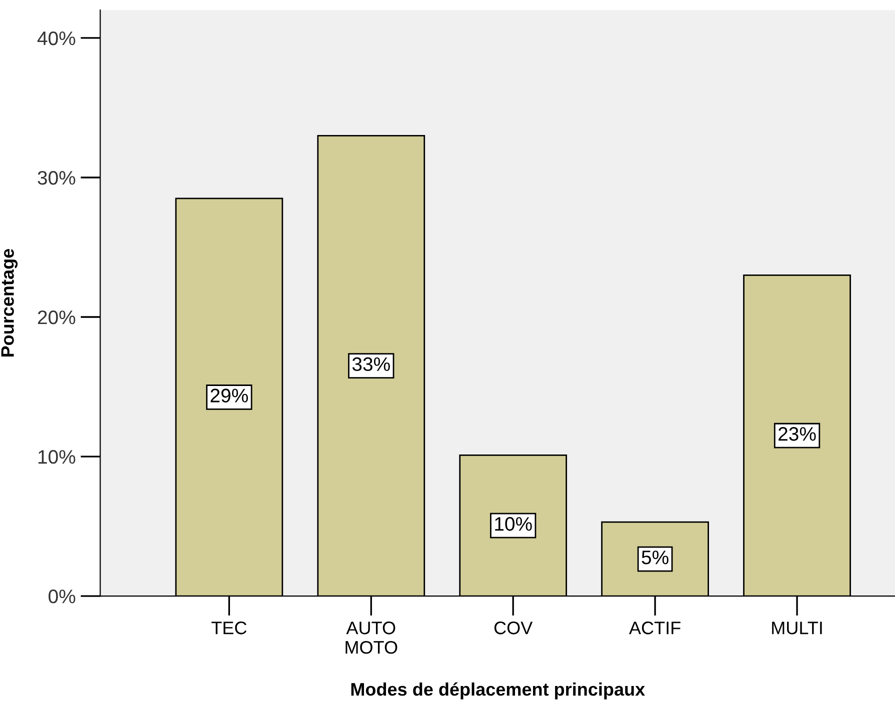 The height and width of the screenshot is (719, 895). I want to click on data-label: 5%, so click(655, 557).